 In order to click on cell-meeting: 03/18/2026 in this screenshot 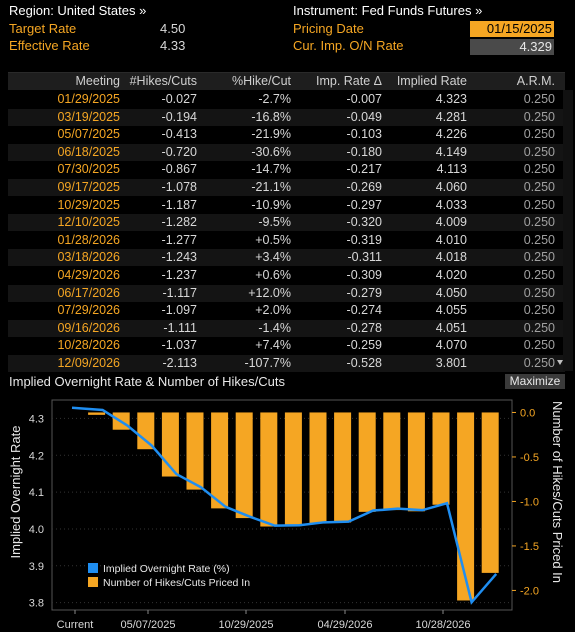, I will do `click(88, 257)`.